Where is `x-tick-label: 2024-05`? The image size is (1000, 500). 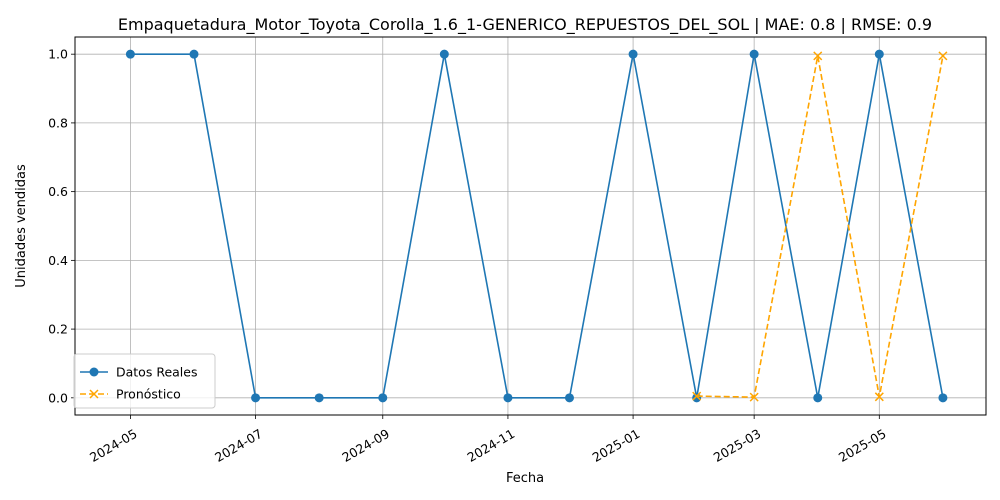 x-tick-label: 2024-05 is located at coordinates (113, 445).